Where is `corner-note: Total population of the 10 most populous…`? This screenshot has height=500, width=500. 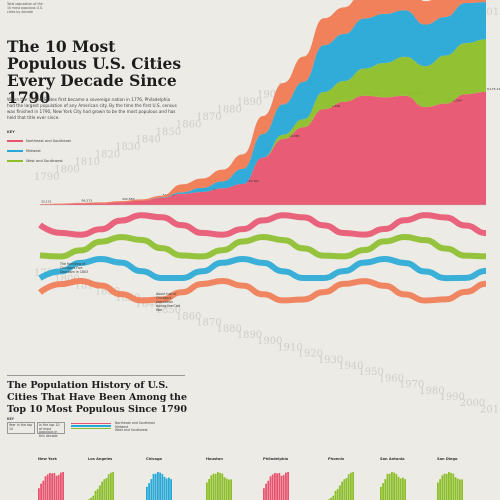 corner-note: Total population of the 10 most populous… is located at coordinates (25, 8).